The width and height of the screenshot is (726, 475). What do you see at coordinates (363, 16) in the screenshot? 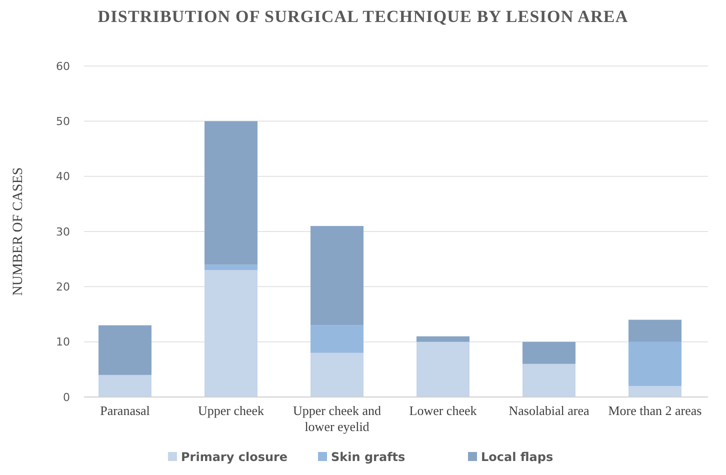
I see `chart-title: DISTRIBUTION OF SURGICAL TECHNIQUE BY LESION AREA` at bounding box center [363, 16].